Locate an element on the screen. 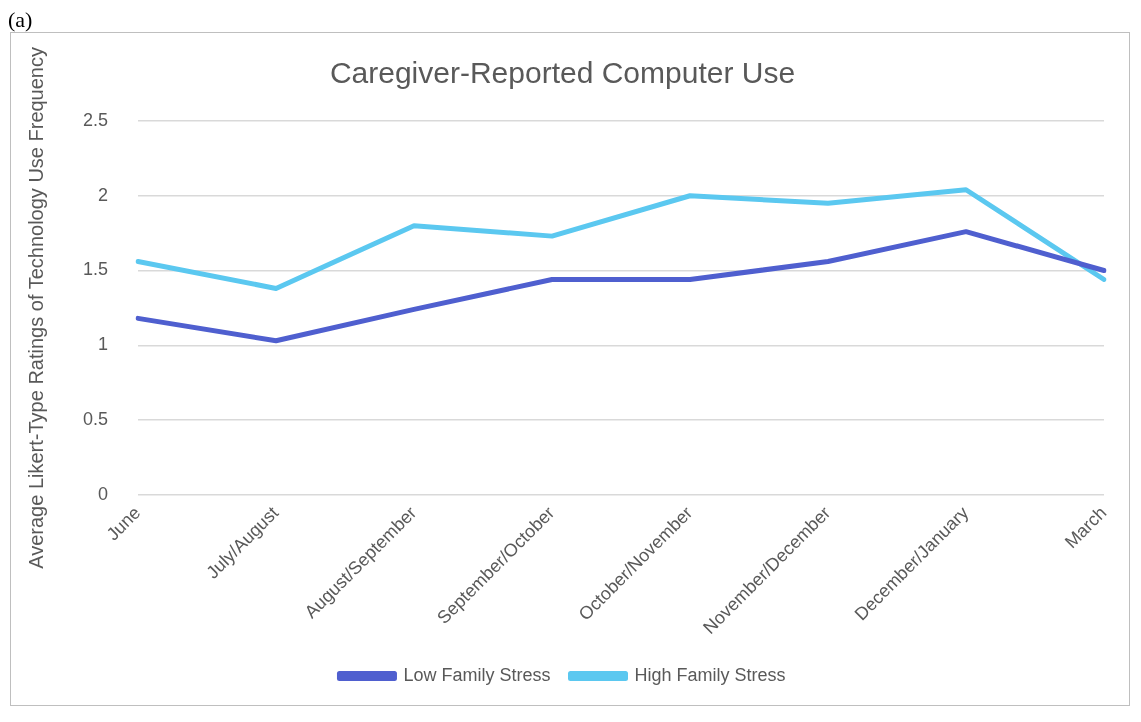  chart-title: Caregiver-Reported Computer Use is located at coordinates (562, 73).